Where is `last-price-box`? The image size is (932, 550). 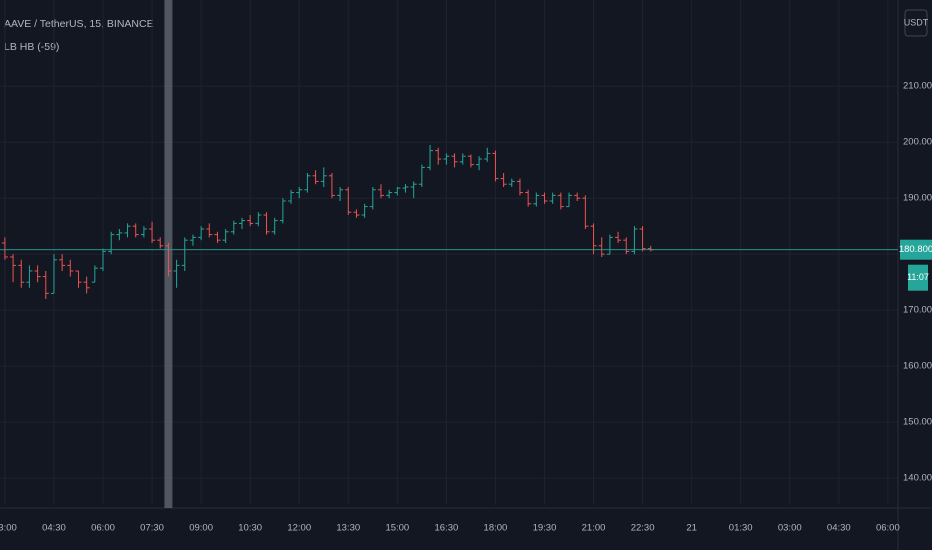 last-price-box is located at coordinates (916, 249).